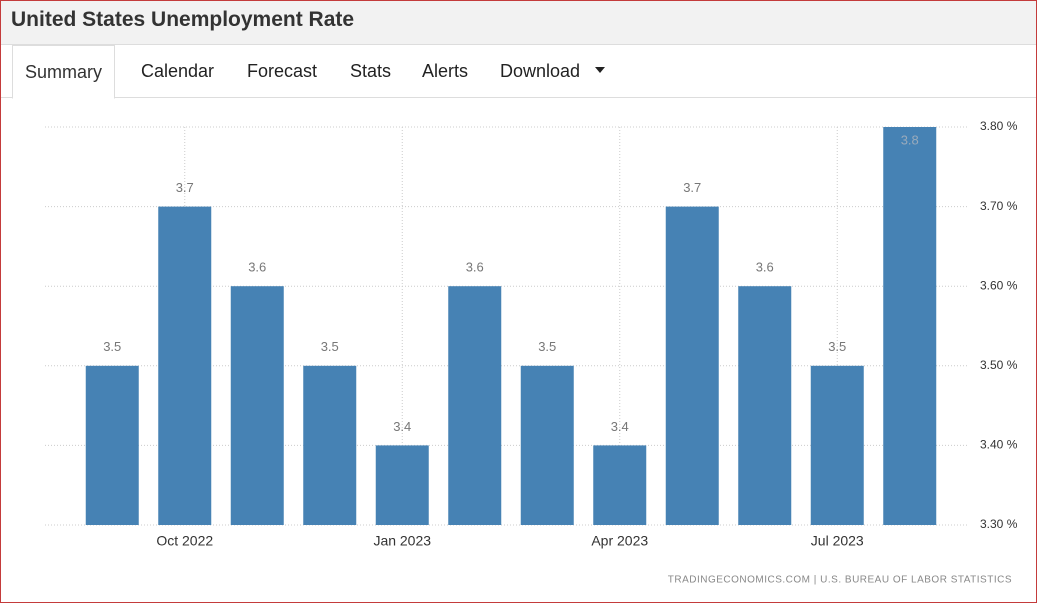 The height and width of the screenshot is (603, 1037). Describe the element at coordinates (445, 71) in the screenshot. I see `tab: Alerts` at that location.